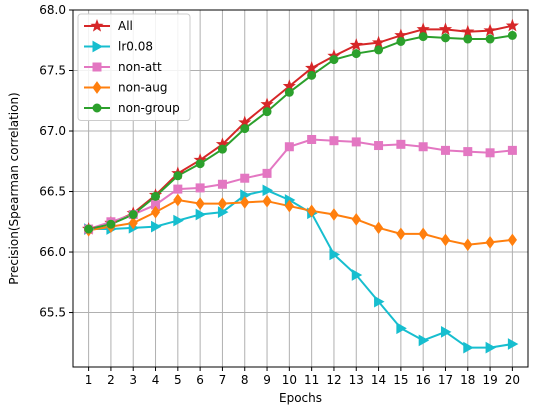  I want to click on x-tick-label: 6, so click(200, 380).